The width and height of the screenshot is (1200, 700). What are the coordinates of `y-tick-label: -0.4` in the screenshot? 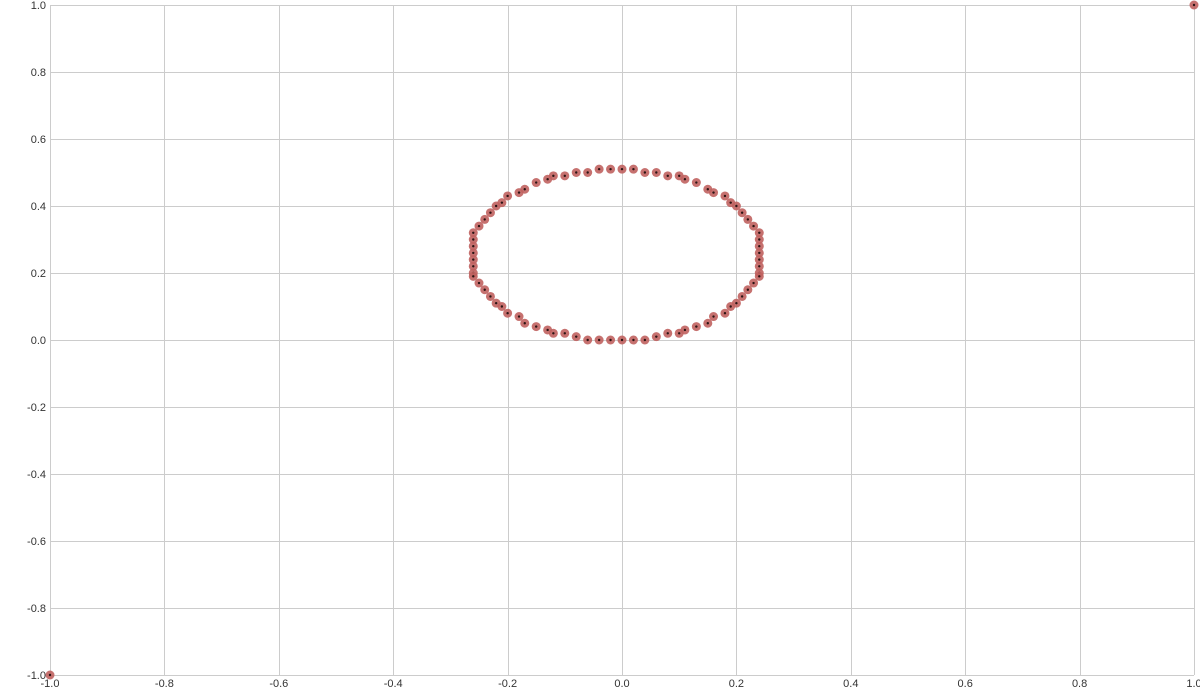 It's located at (36, 475).